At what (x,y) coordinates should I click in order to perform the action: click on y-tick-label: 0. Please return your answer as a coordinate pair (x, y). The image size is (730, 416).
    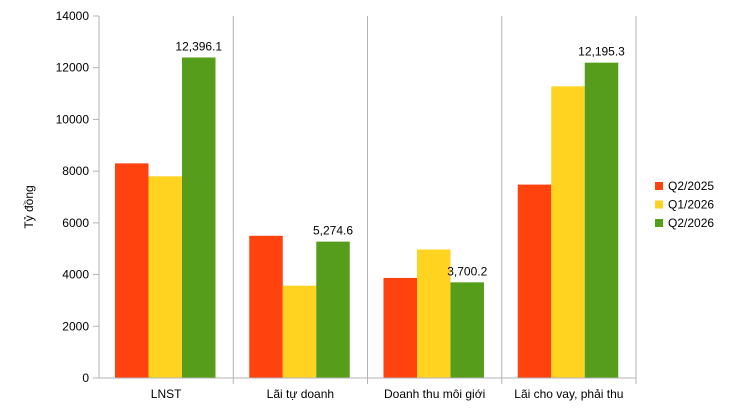
    Looking at the image, I should click on (85, 378).